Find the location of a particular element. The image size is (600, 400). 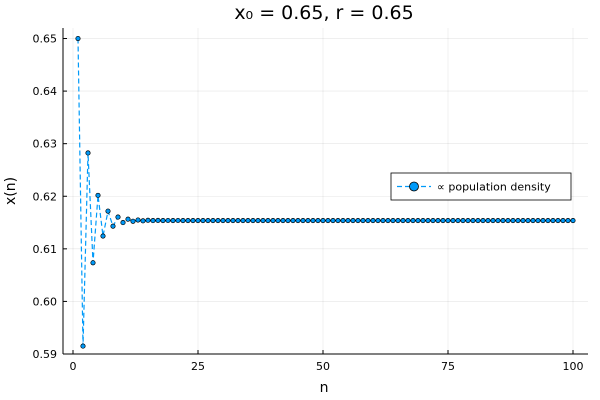

x-tick-label: 50 is located at coordinates (323, 366).